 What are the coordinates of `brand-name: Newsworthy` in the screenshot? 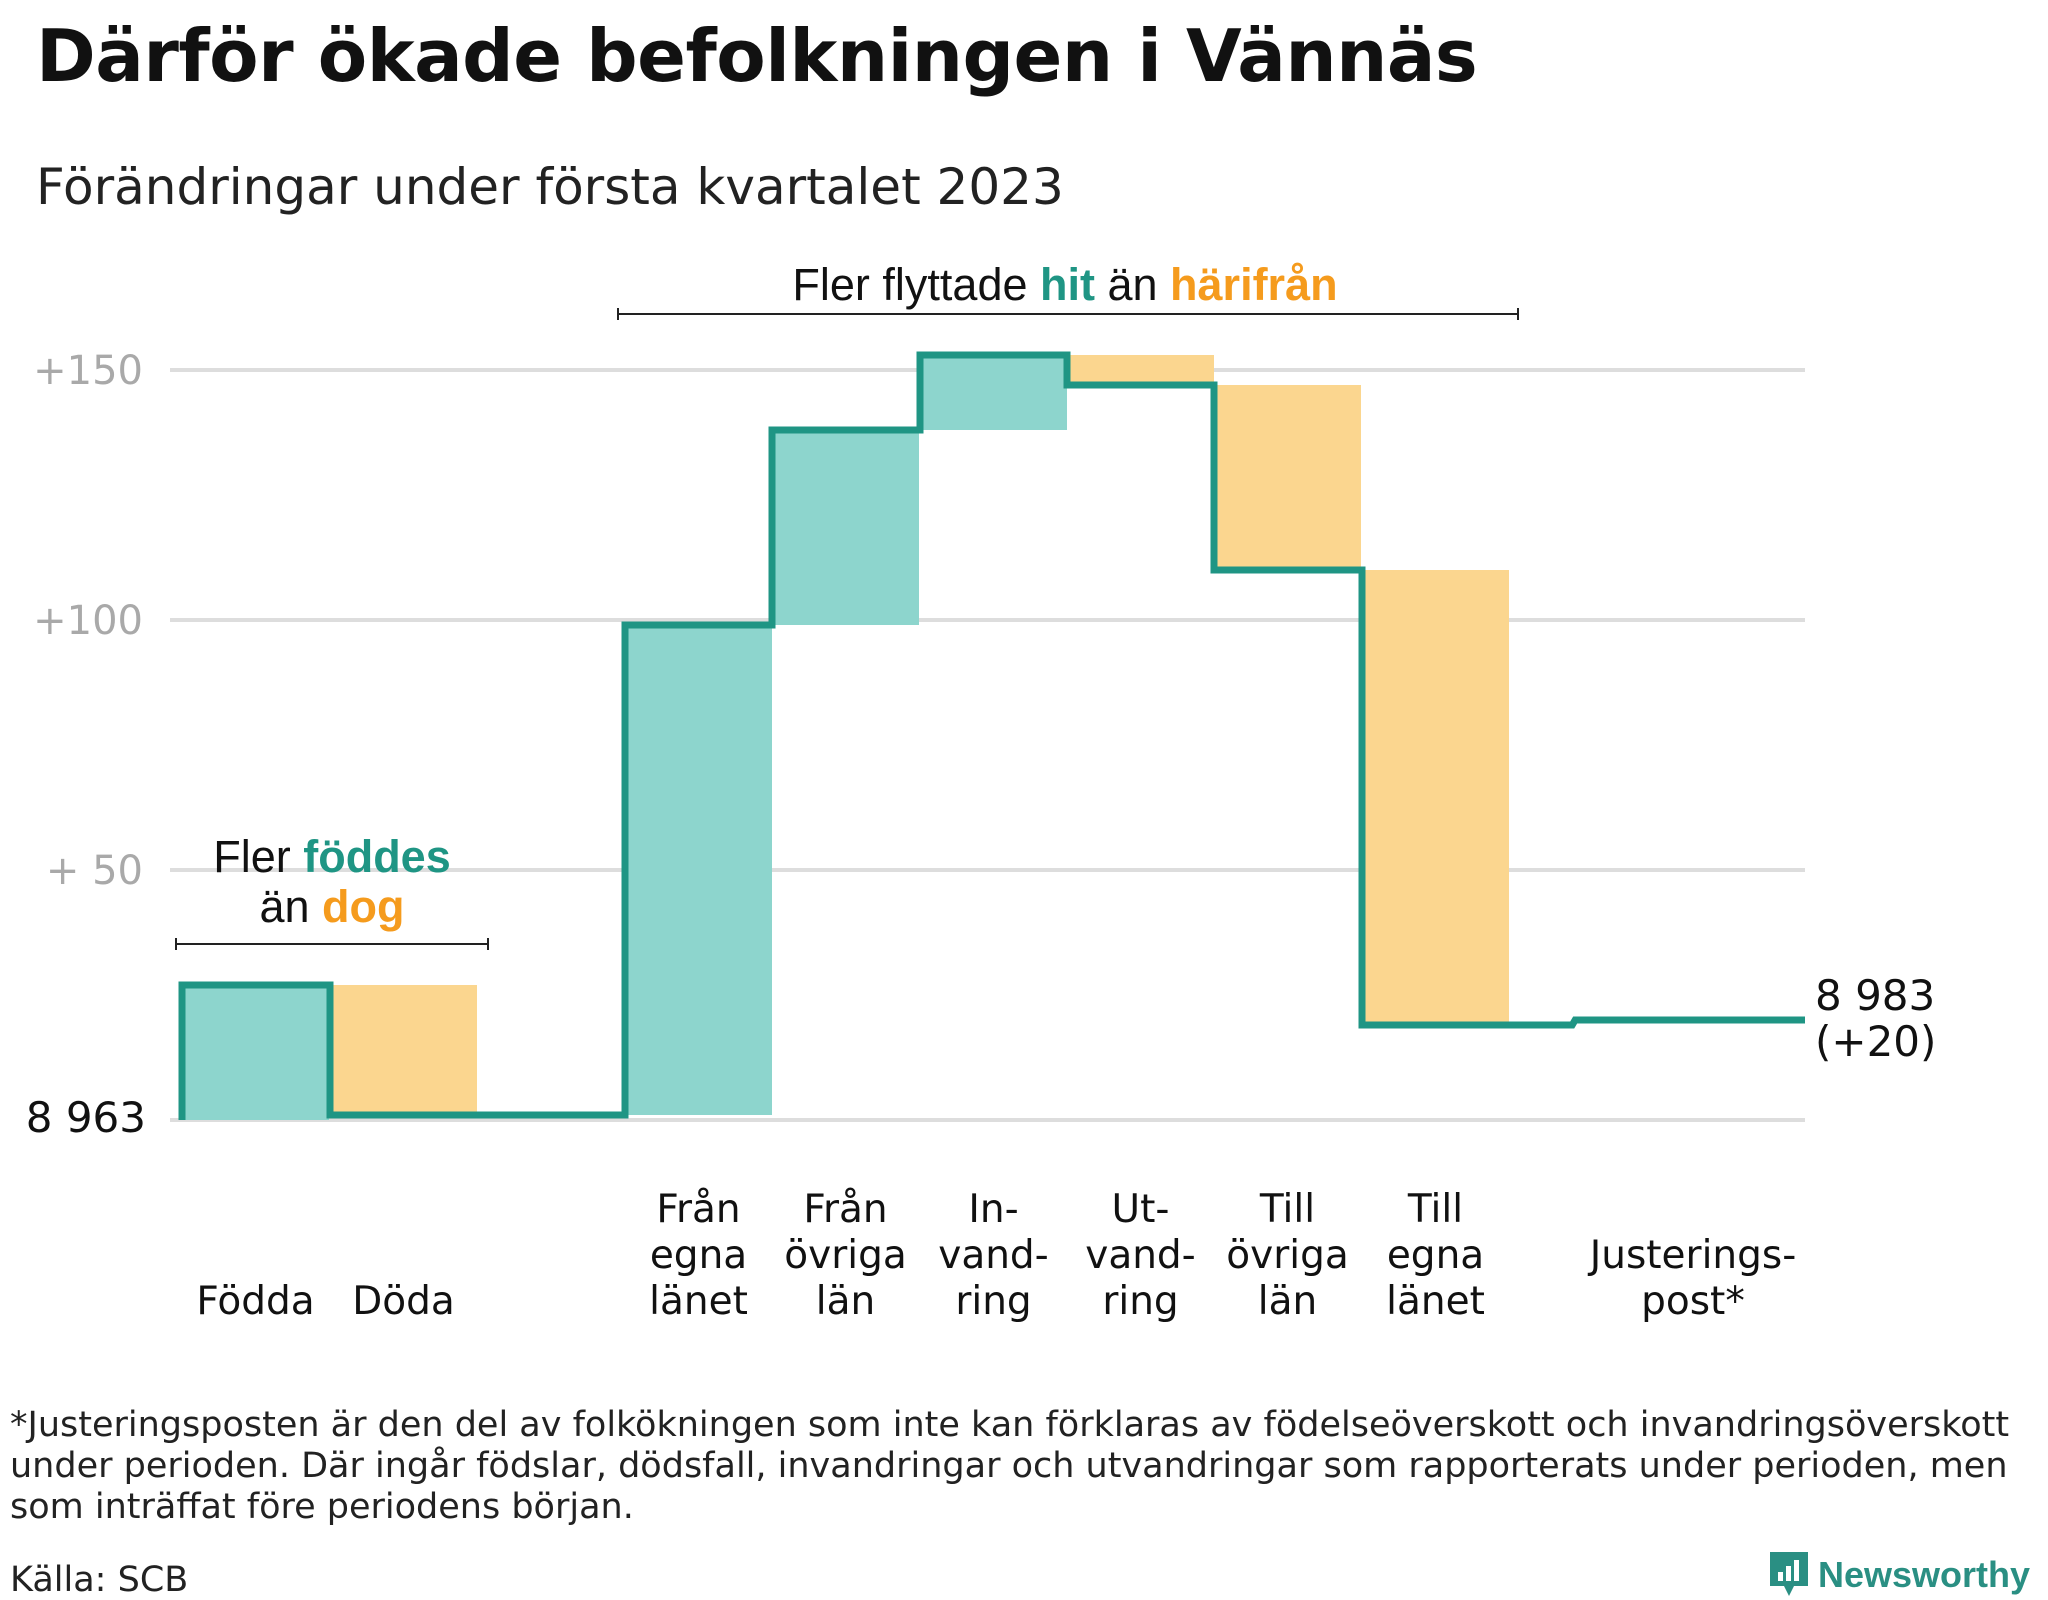 It's located at (1924, 1574).